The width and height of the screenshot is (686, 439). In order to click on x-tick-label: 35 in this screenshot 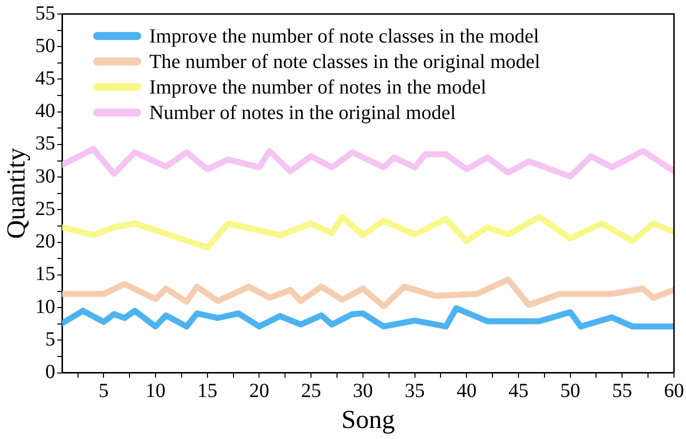, I will do `click(414, 391)`.